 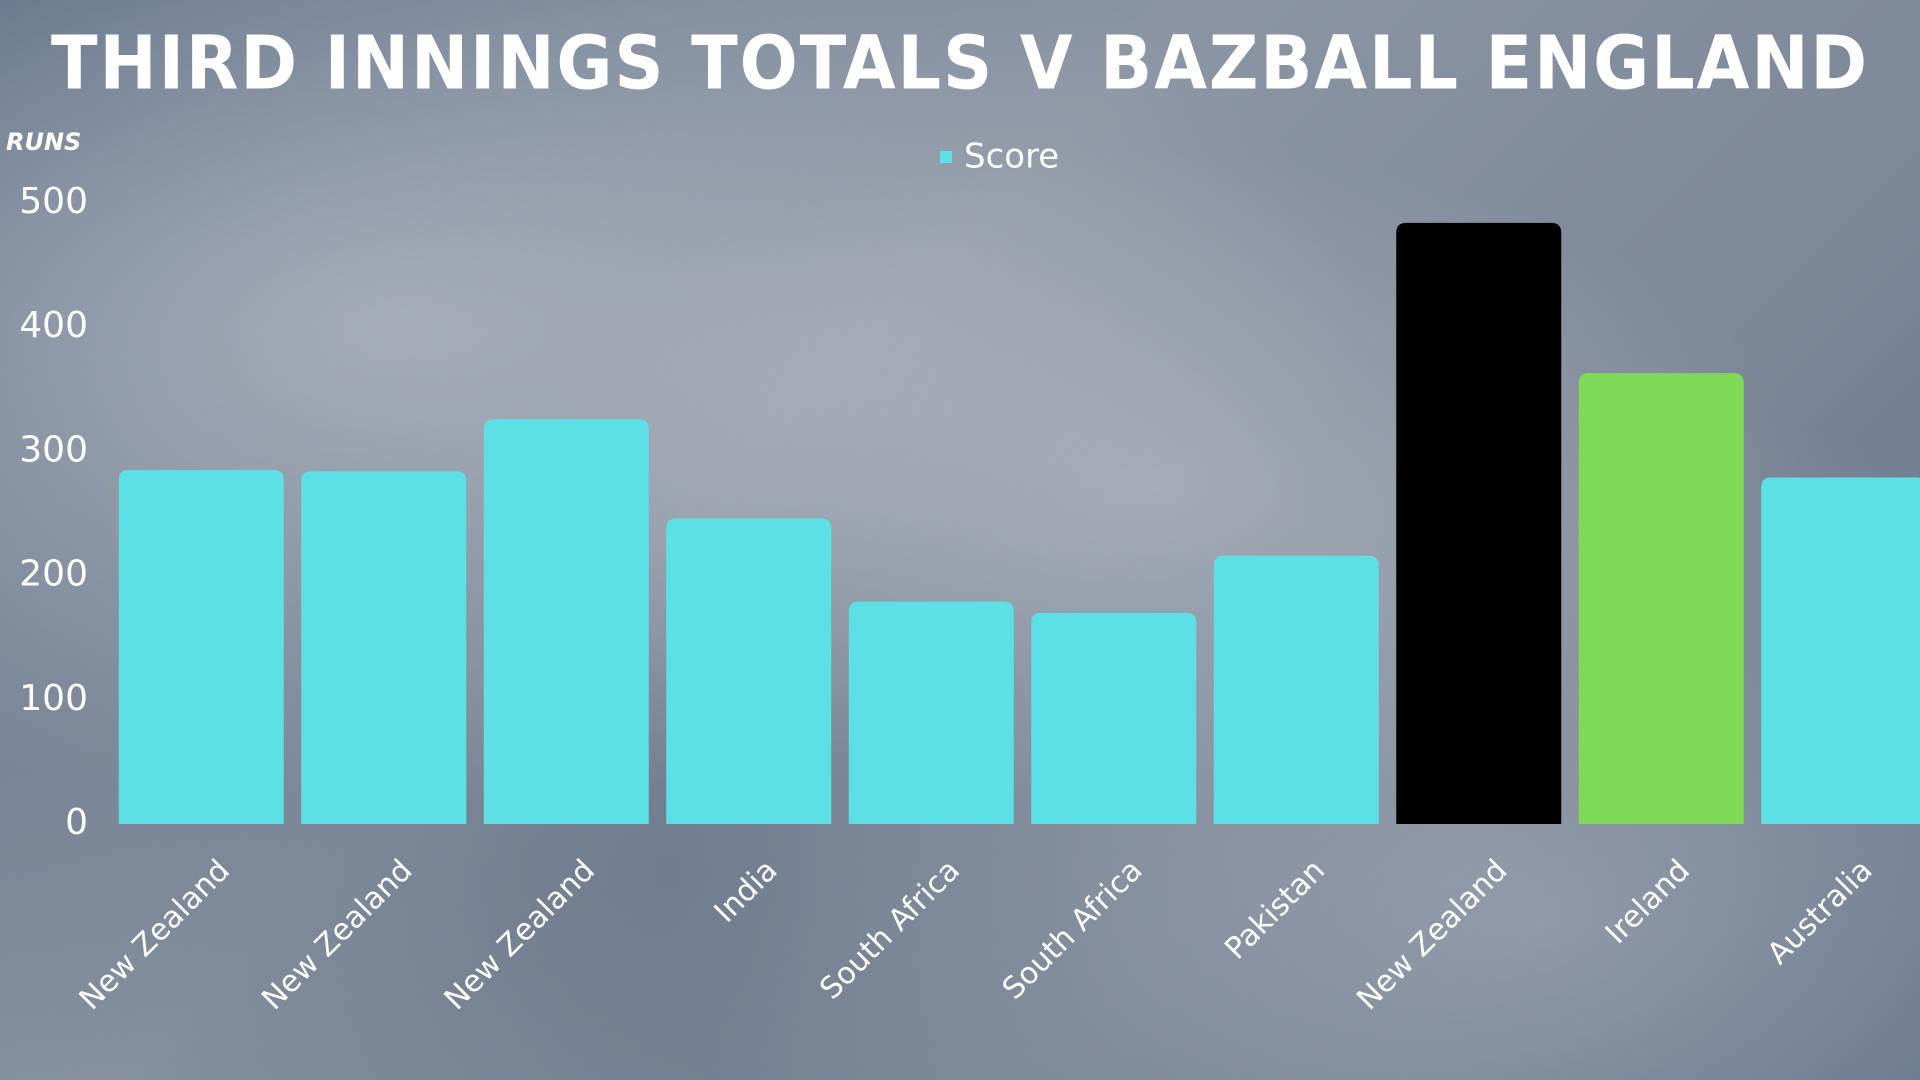 What do you see at coordinates (1011, 157) in the screenshot?
I see `legend-label: Score` at bounding box center [1011, 157].